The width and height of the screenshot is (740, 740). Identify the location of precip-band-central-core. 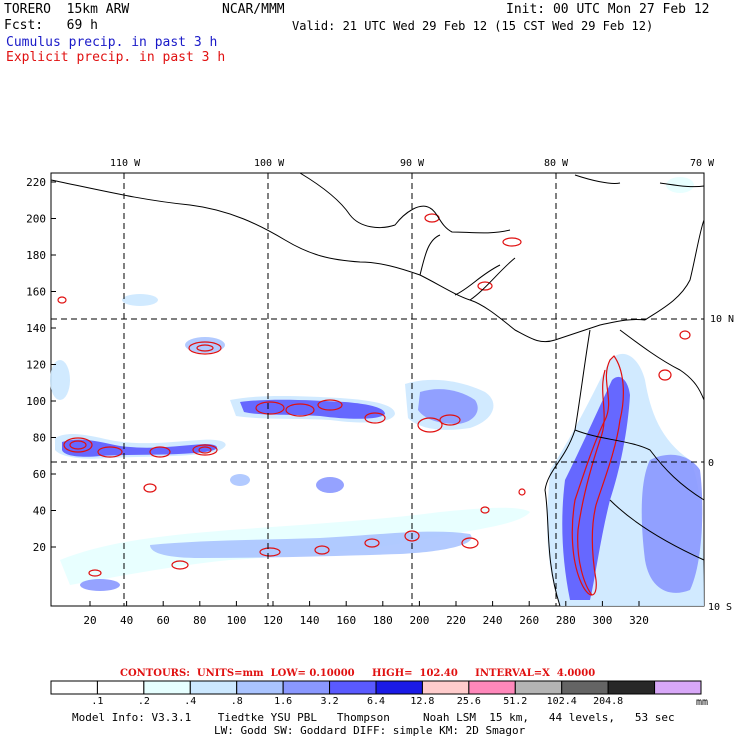
(312, 409).